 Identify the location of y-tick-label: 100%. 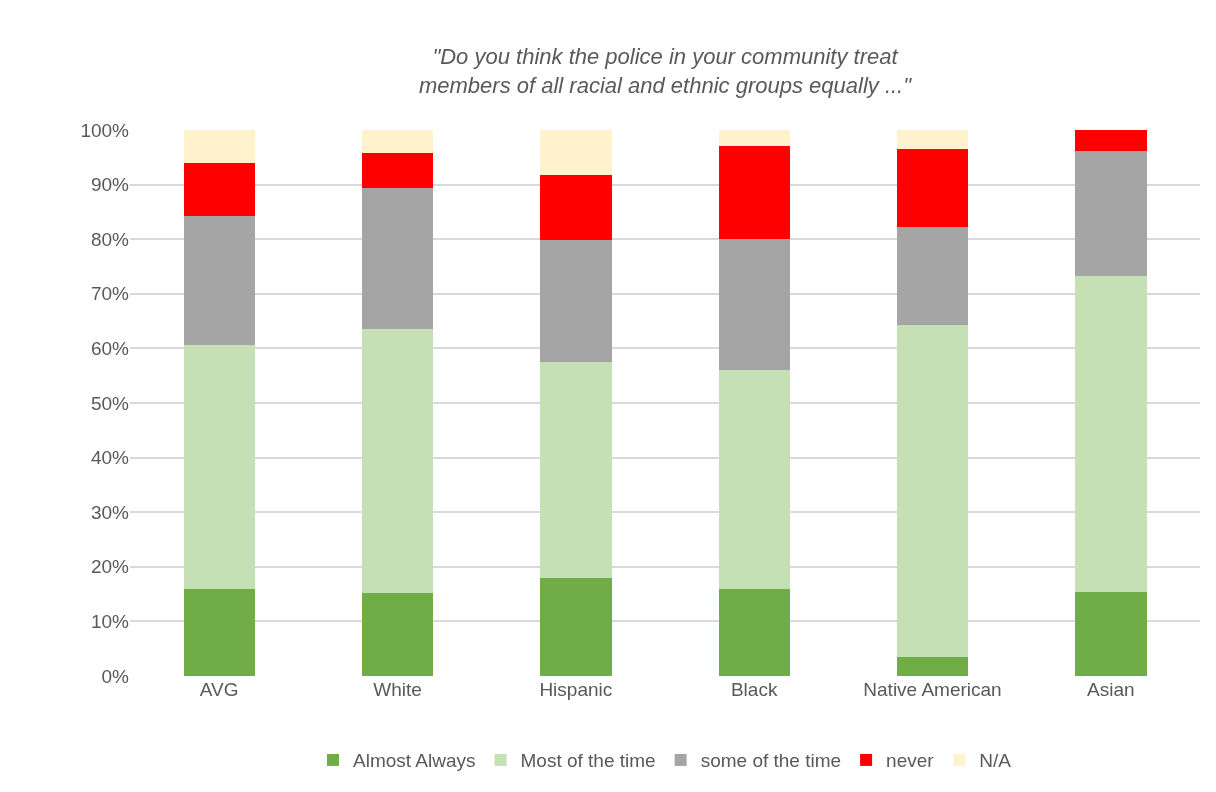
(105, 130).